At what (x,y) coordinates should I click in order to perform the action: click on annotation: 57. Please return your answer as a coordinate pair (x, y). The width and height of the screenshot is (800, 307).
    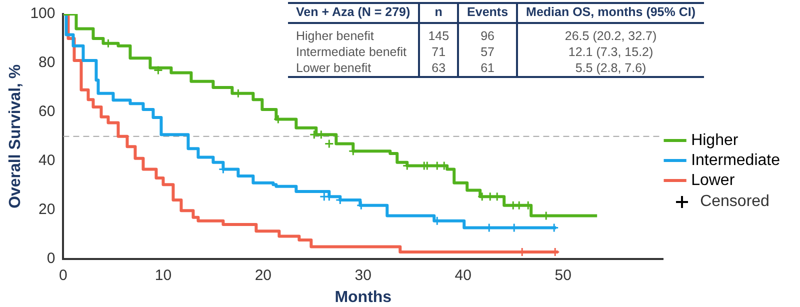
    Looking at the image, I should click on (488, 52).